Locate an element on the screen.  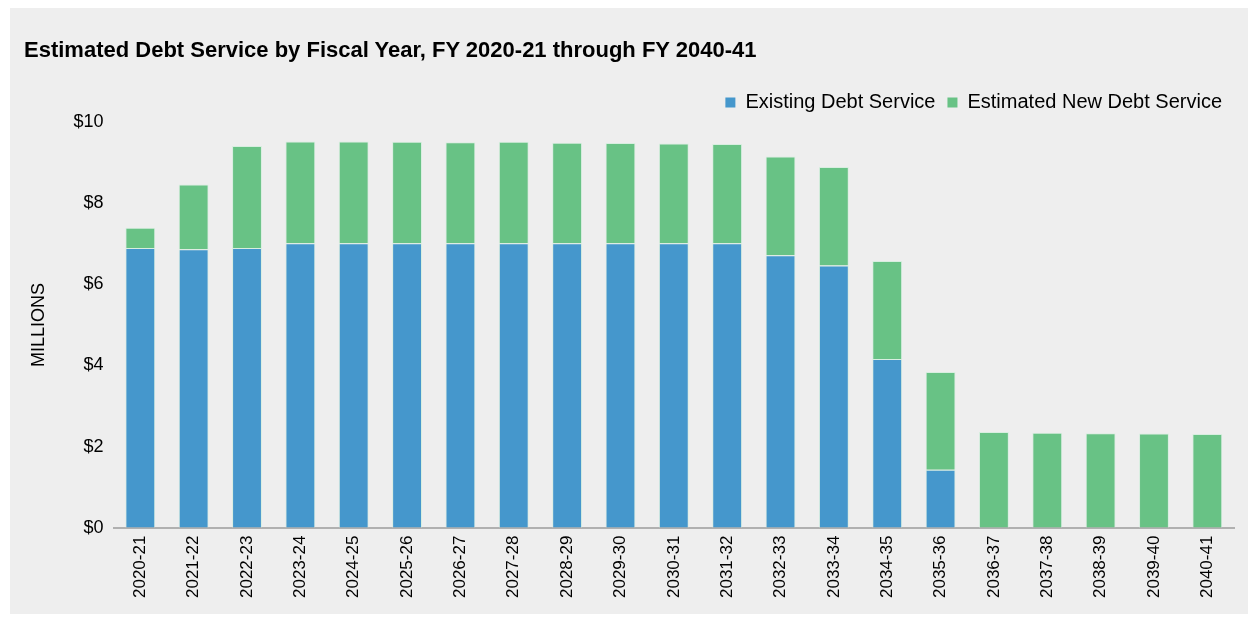
y-tick-label: $8 is located at coordinates (93, 202).